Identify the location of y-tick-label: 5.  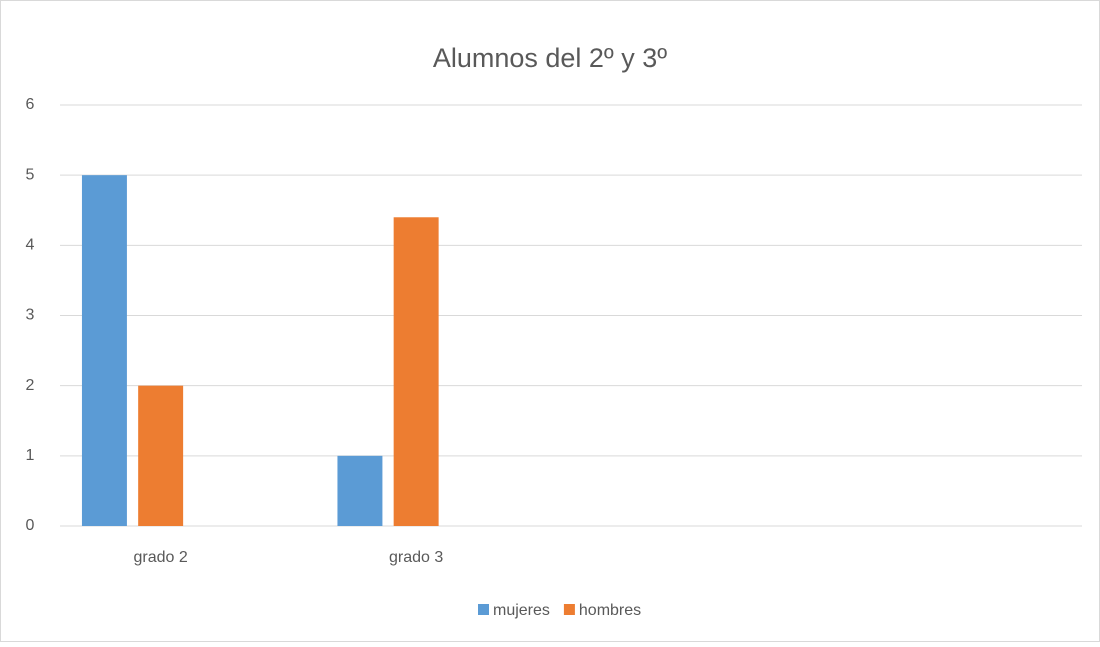
(30, 174).